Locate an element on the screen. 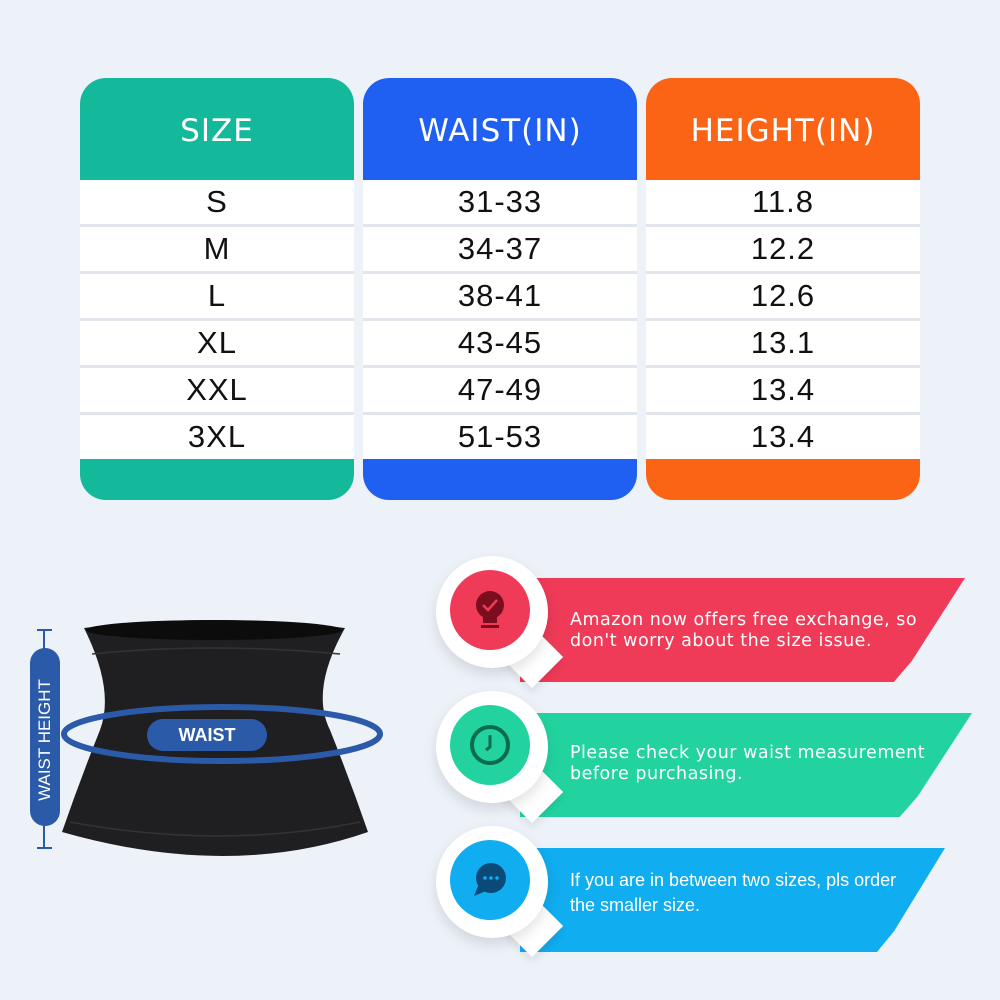  column-header: WAIST(IN) is located at coordinates (500, 131).